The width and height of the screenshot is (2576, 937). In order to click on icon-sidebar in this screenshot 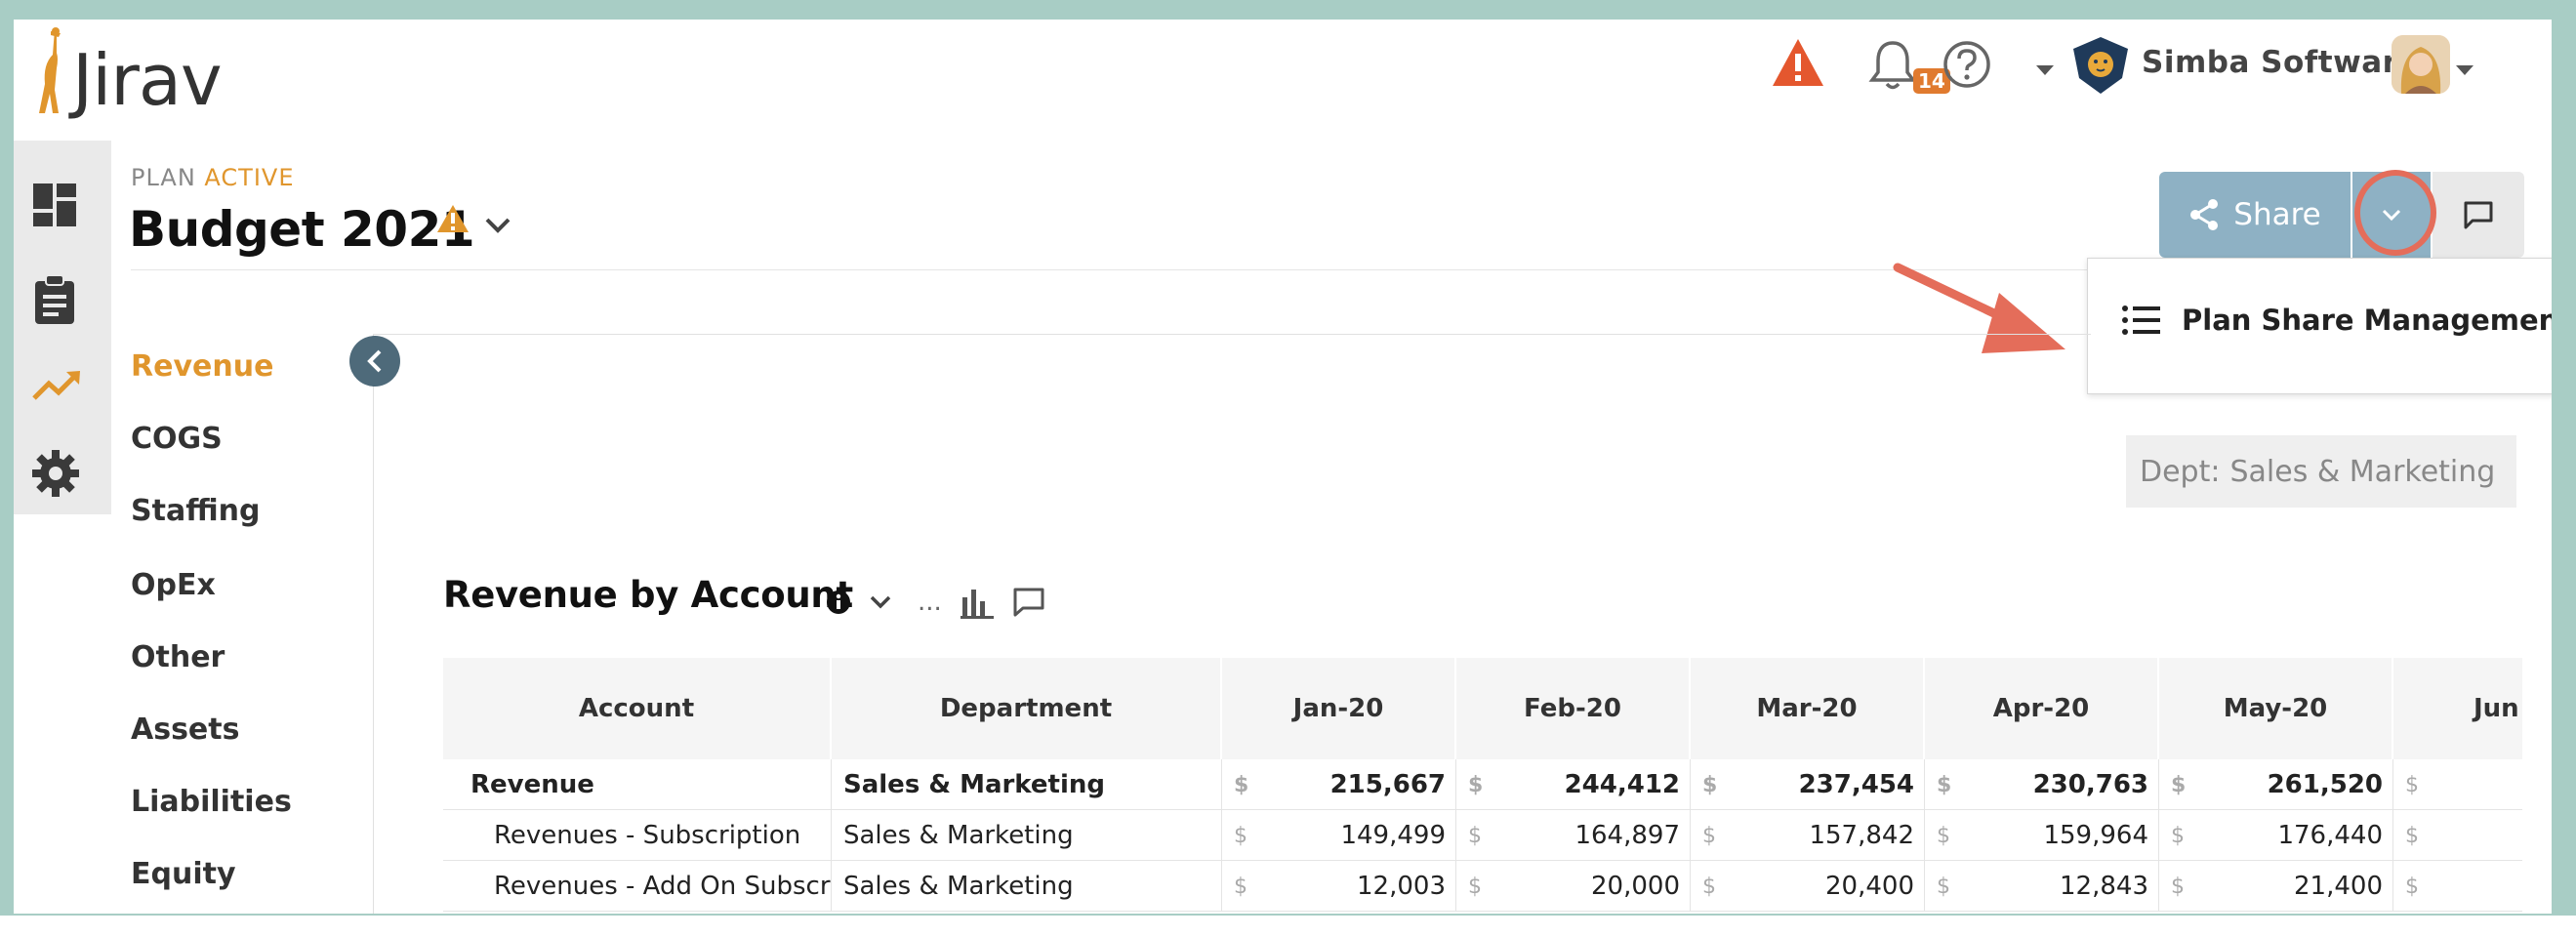, I will do `click(62, 327)`.